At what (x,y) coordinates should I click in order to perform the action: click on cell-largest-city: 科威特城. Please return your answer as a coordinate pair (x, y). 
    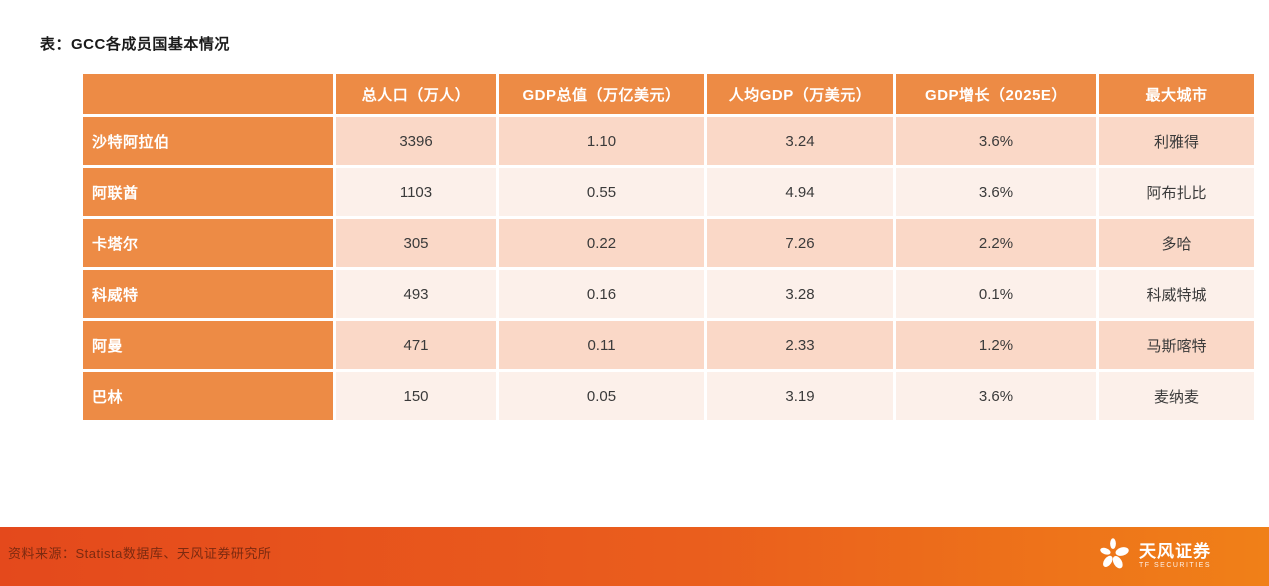
    Looking at the image, I should click on (1176, 294).